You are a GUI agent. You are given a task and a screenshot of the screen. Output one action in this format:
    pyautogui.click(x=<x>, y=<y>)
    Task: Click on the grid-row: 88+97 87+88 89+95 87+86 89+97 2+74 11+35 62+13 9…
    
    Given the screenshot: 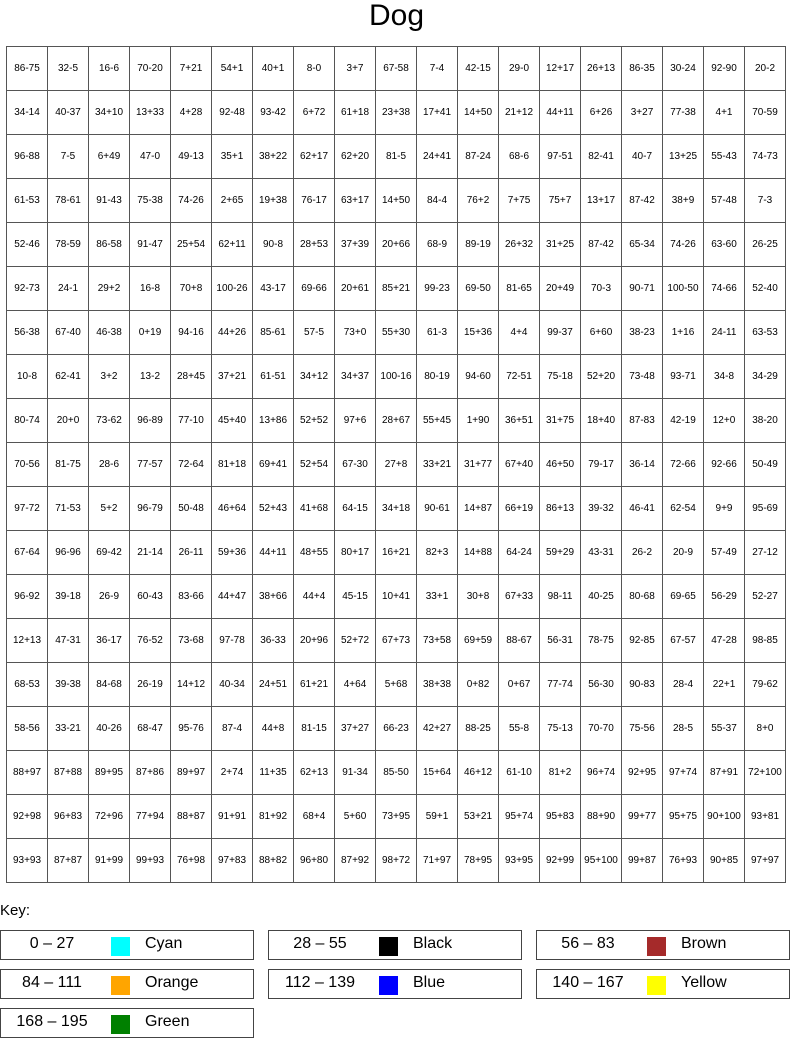 What is the action you would take?
    pyautogui.click(x=396, y=772)
    